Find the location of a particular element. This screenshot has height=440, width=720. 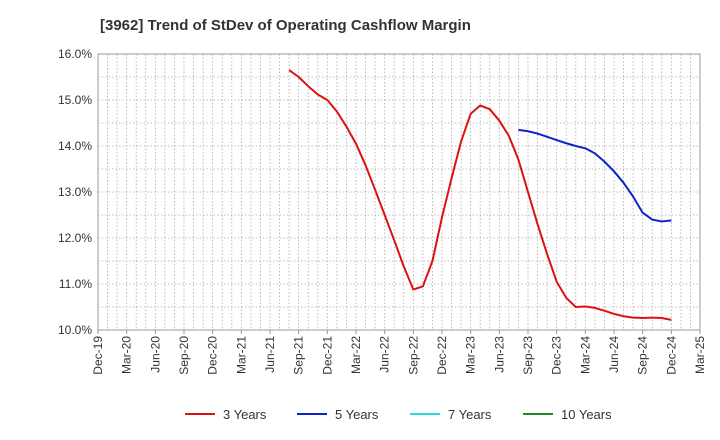

x-tick-label: Jun-23 is located at coordinates (499, 354).